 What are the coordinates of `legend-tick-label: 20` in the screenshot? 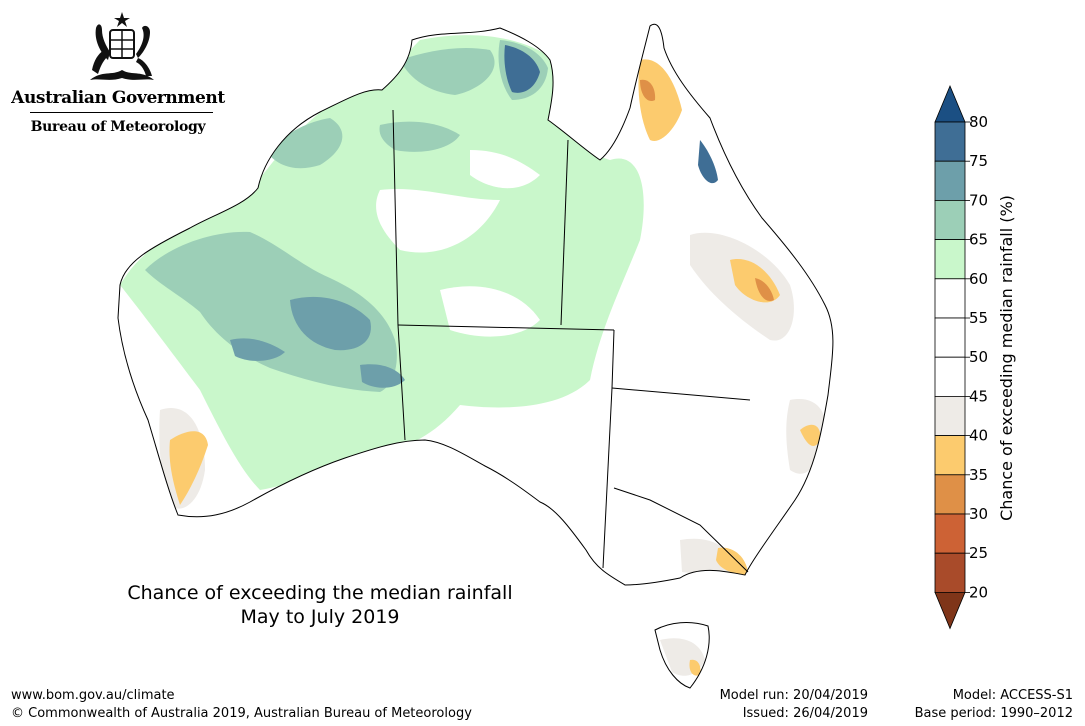 It's located at (978, 592).